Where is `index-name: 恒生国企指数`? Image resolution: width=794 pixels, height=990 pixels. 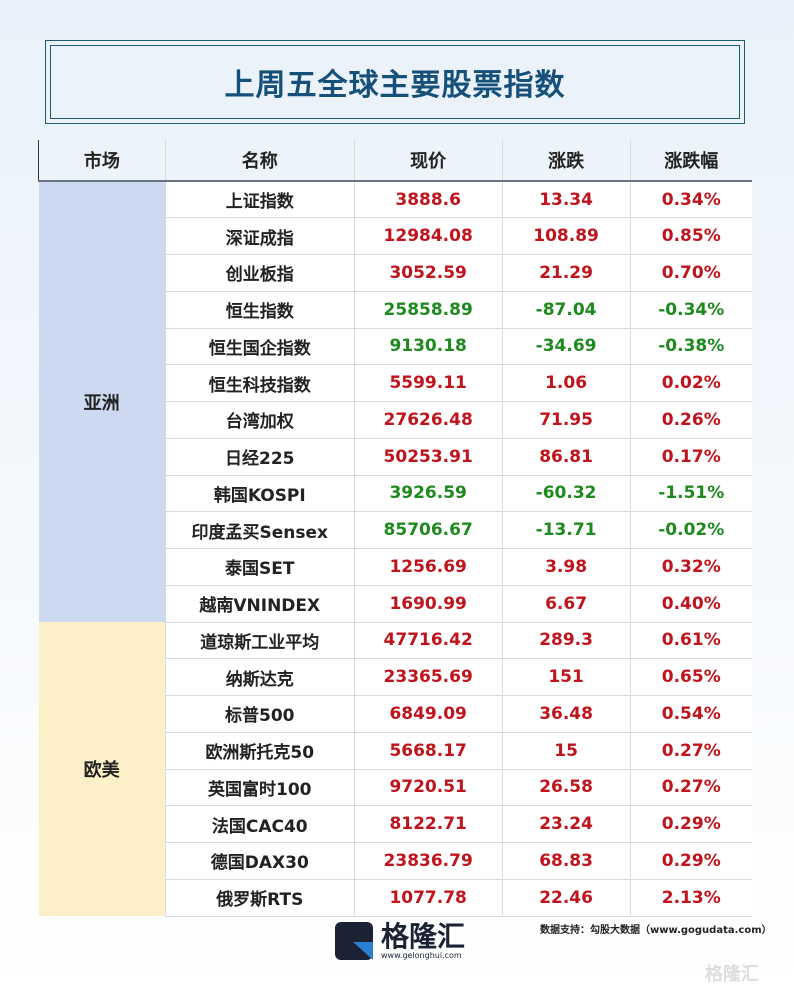 index-name: 恒生国企指数 is located at coordinates (259, 347).